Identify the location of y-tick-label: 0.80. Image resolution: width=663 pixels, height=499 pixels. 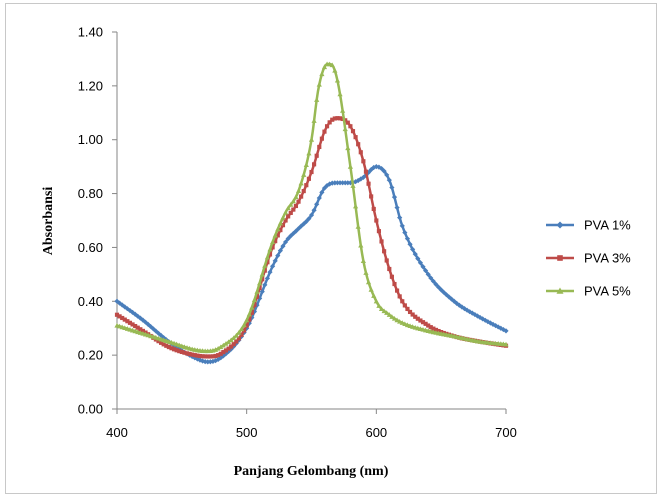
(90, 193).